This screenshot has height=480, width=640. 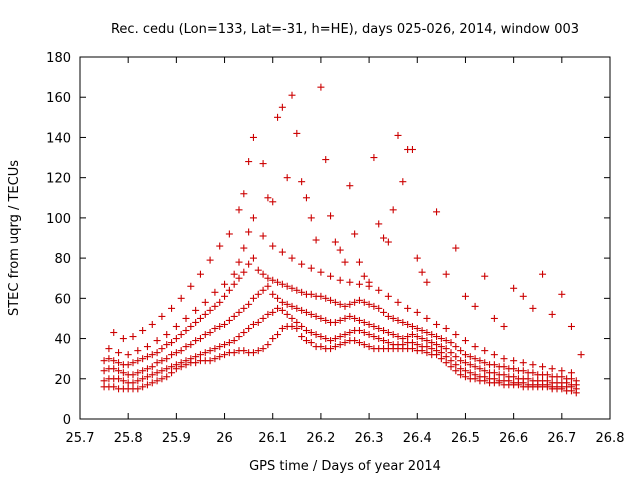 What do you see at coordinates (58, 138) in the screenshot?
I see `y-tick-label: 140` at bounding box center [58, 138].